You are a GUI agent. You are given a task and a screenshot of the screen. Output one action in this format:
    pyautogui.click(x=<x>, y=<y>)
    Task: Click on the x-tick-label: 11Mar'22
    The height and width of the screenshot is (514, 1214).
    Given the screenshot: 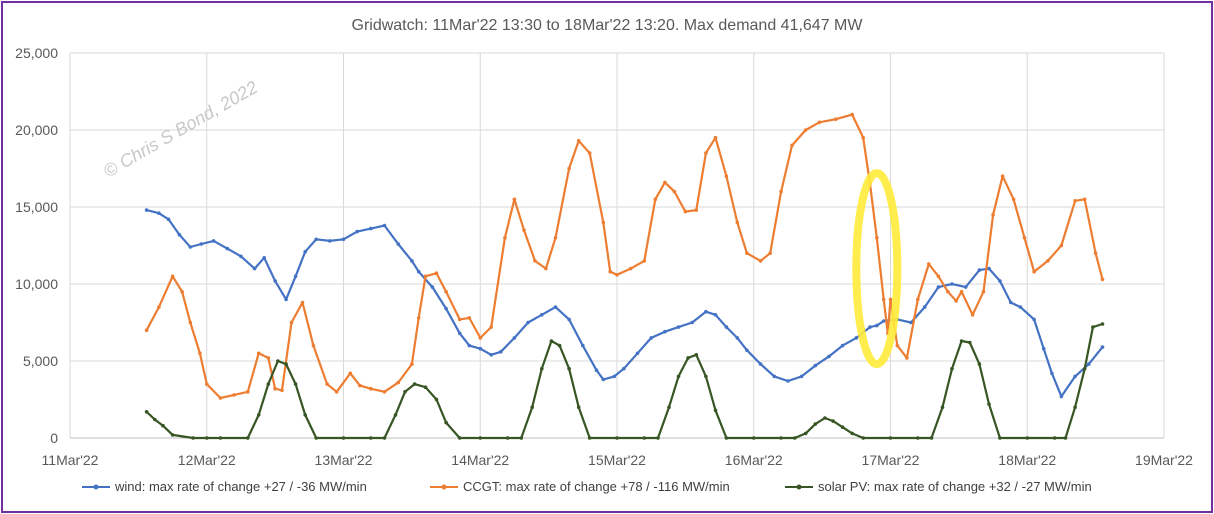 What is the action you would take?
    pyautogui.click(x=70, y=460)
    